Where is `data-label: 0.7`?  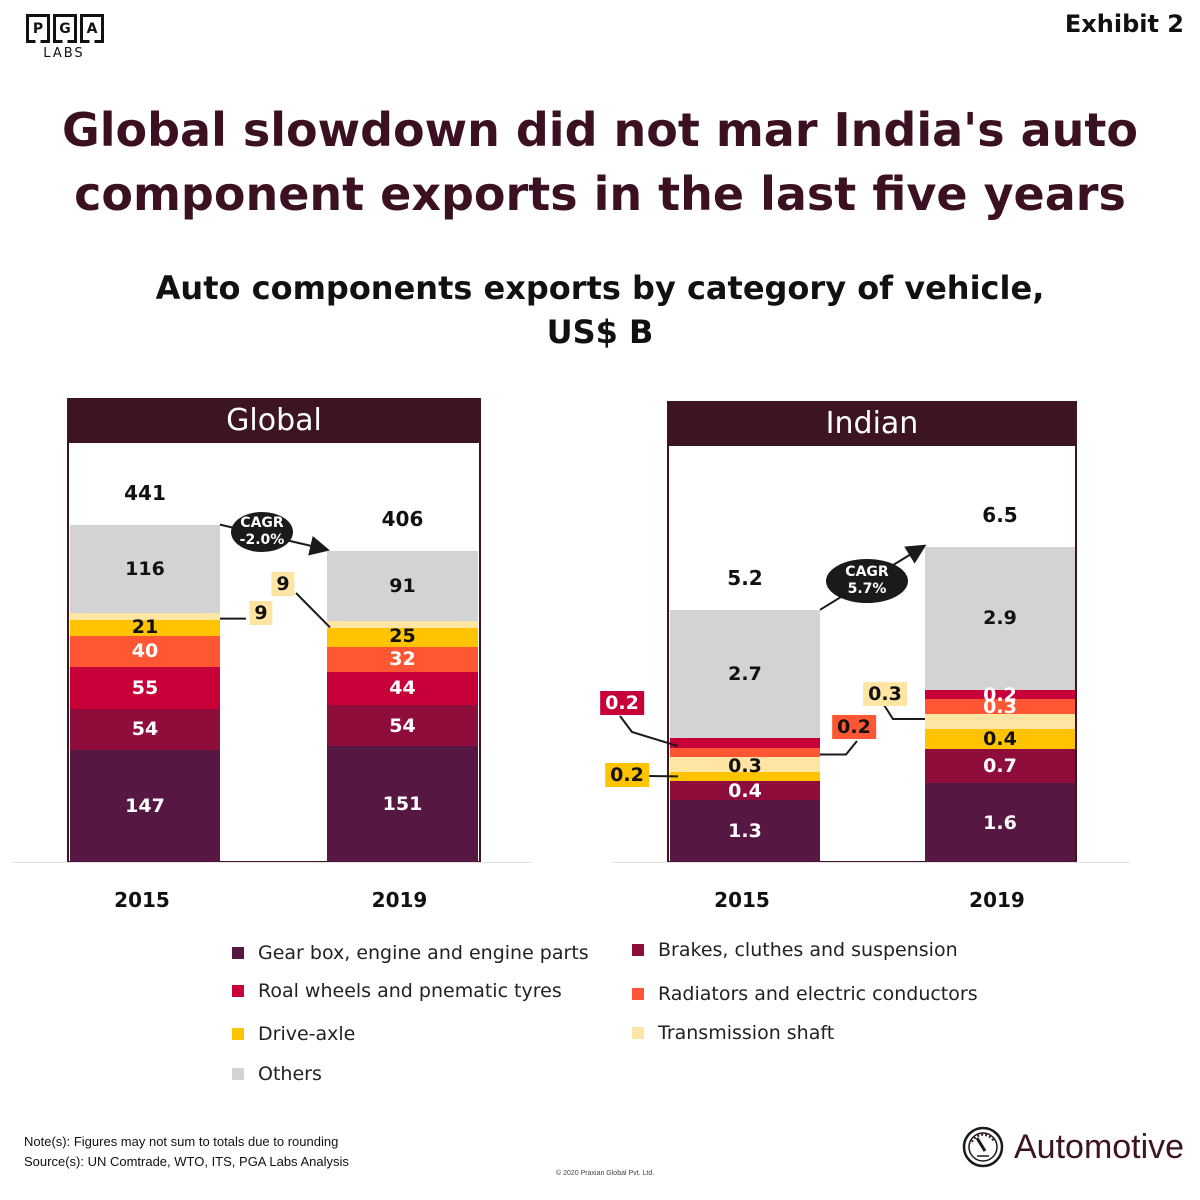 data-label: 0.7 is located at coordinates (1000, 765).